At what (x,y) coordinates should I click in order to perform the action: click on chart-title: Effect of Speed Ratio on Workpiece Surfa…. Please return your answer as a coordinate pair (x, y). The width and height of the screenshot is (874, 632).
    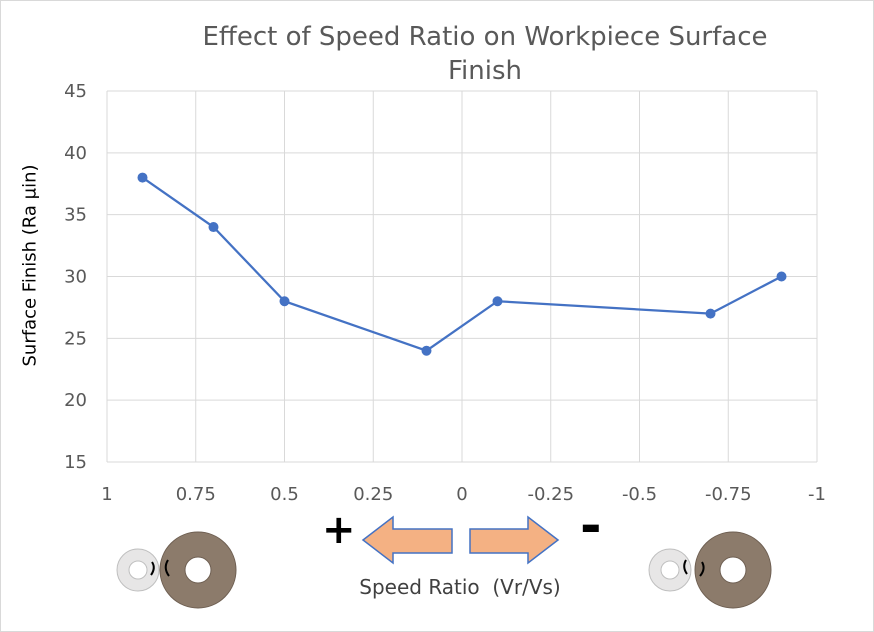
    Looking at the image, I should click on (485, 54).